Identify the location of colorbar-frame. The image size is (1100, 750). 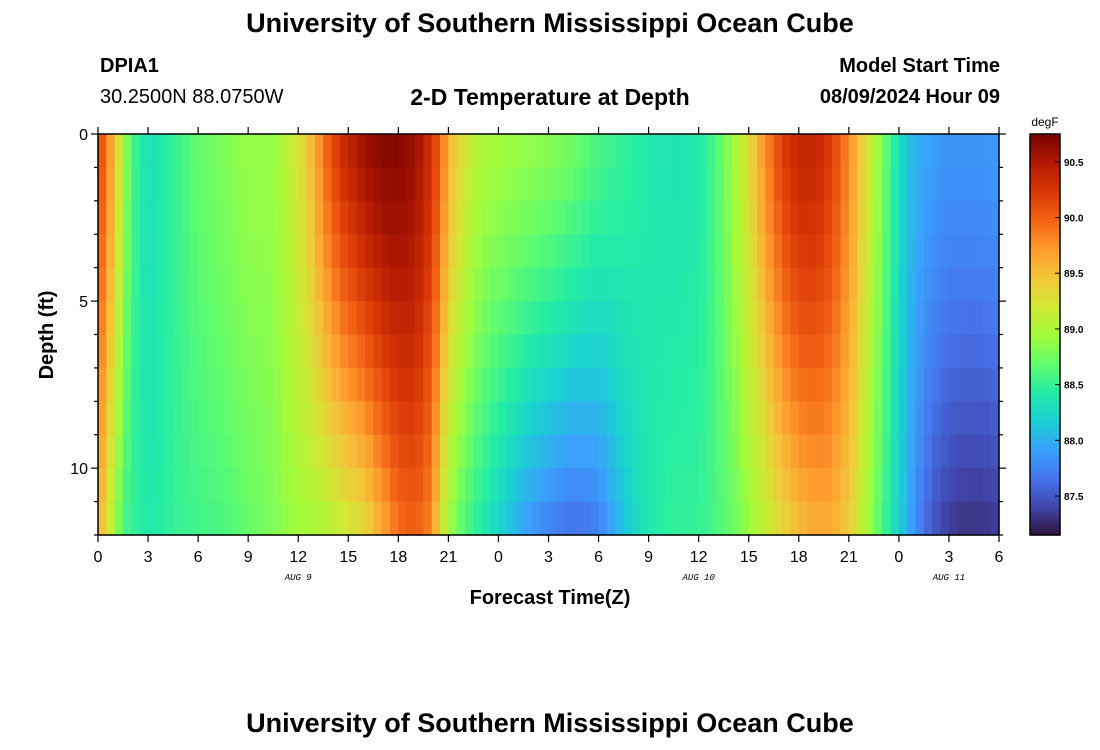
(1045, 334).